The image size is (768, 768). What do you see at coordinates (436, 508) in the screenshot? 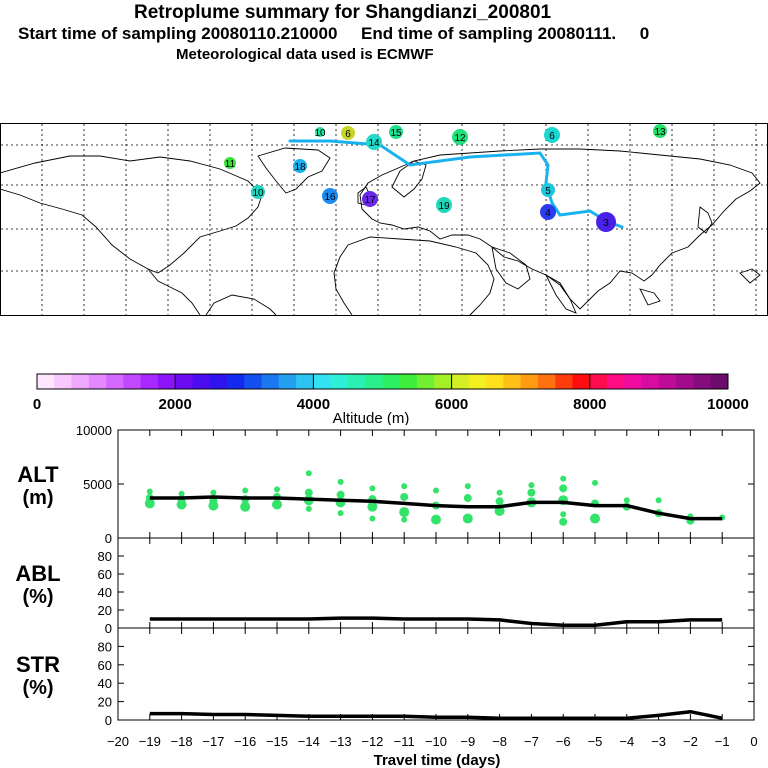
I see `mean-line-alt` at bounding box center [436, 508].